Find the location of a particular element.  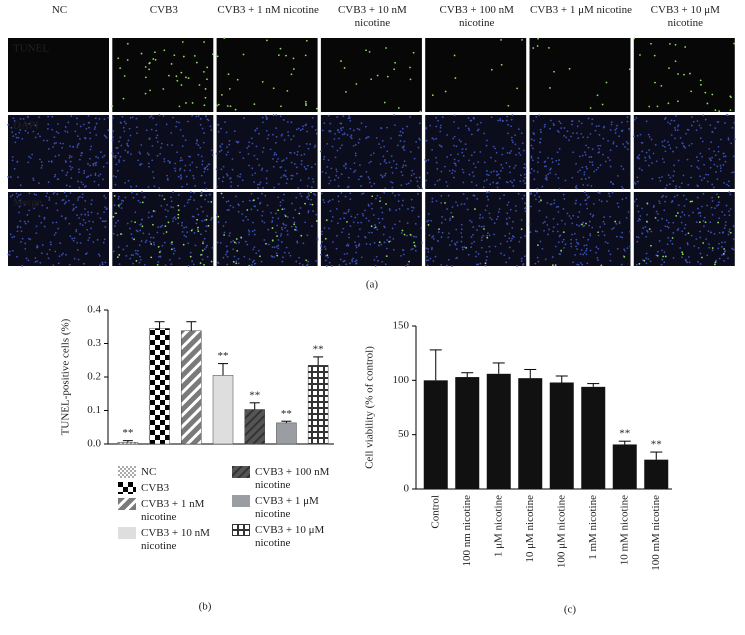

legend-label: CVB3 + 1 μM nicotine is located at coordinates (287, 507).